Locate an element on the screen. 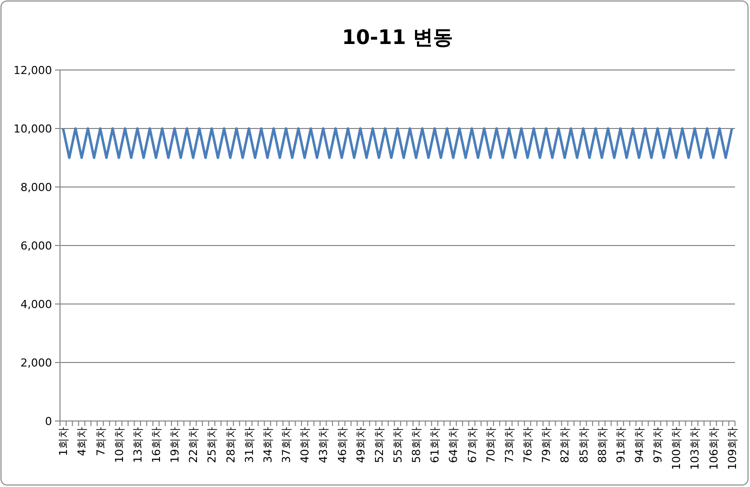  x-tick-label: 70회차 is located at coordinates (491, 445).